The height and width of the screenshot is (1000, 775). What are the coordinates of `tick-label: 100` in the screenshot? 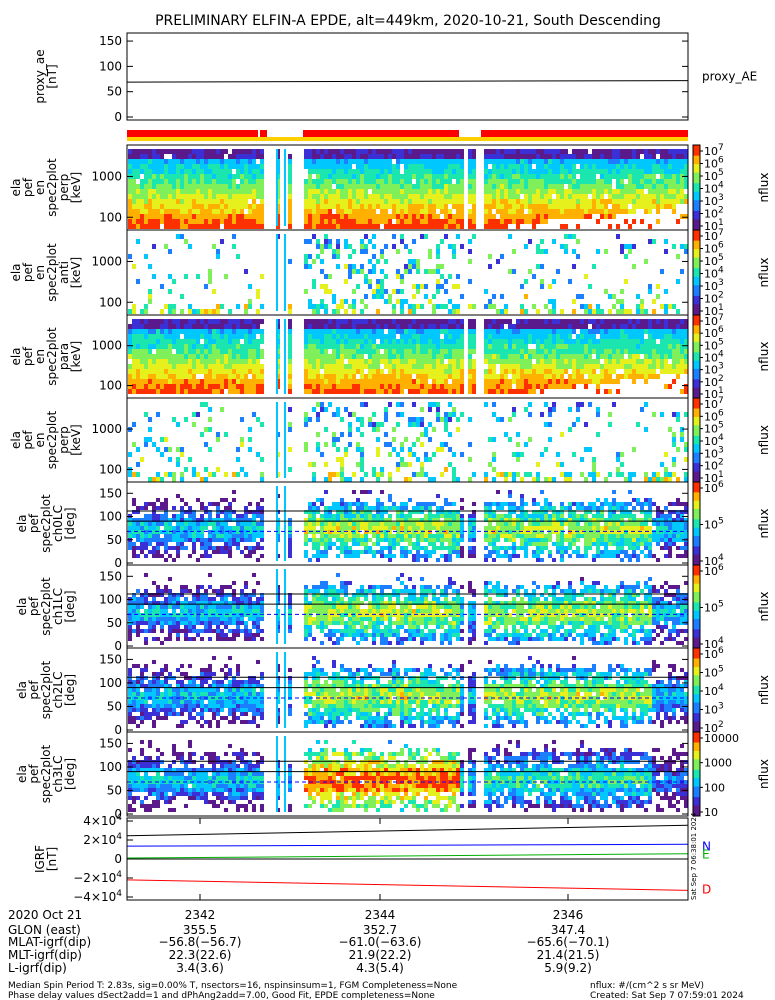 It's located at (110, 469).